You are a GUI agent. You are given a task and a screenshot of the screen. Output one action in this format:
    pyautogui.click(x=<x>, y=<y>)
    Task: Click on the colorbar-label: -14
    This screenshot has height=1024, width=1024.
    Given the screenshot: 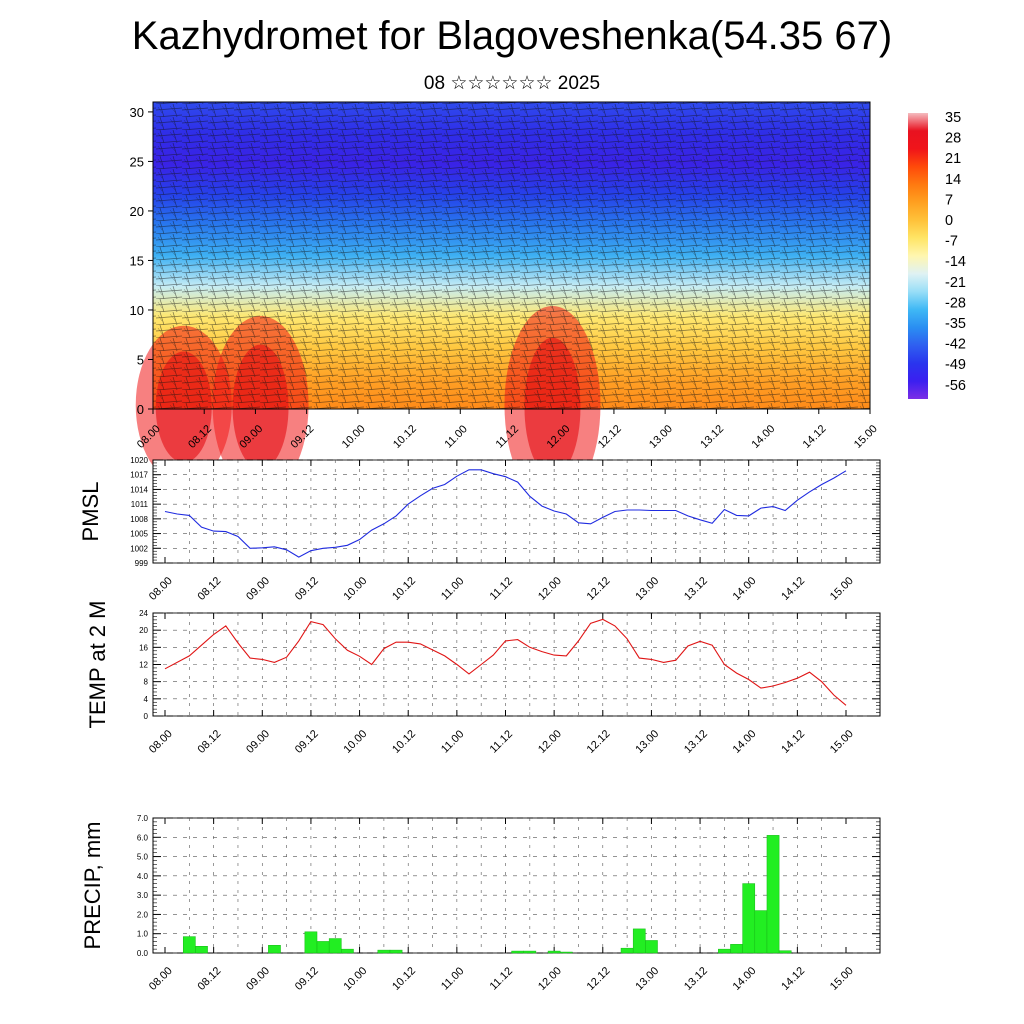 What is the action you would take?
    pyautogui.click(x=955, y=262)
    